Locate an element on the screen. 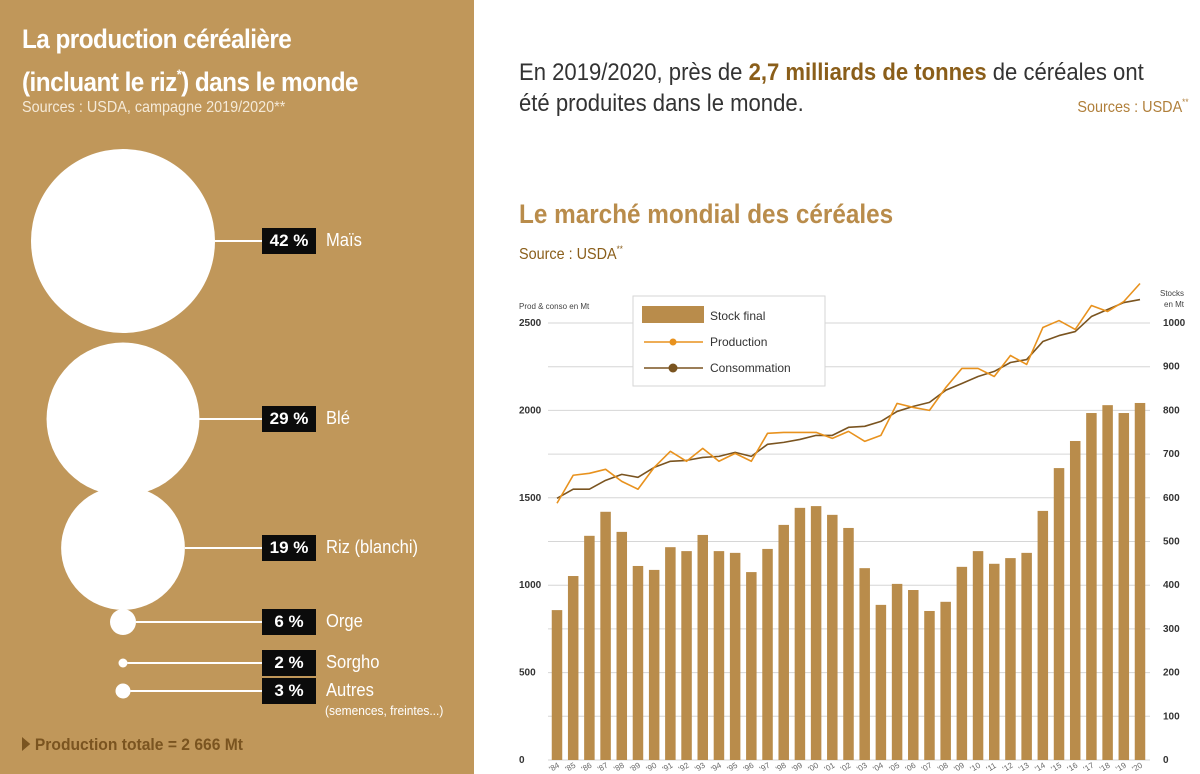 This screenshot has width=1200, height=774. production-source: Sources : USDA, campagne 2019/2020** is located at coordinates (154, 107).